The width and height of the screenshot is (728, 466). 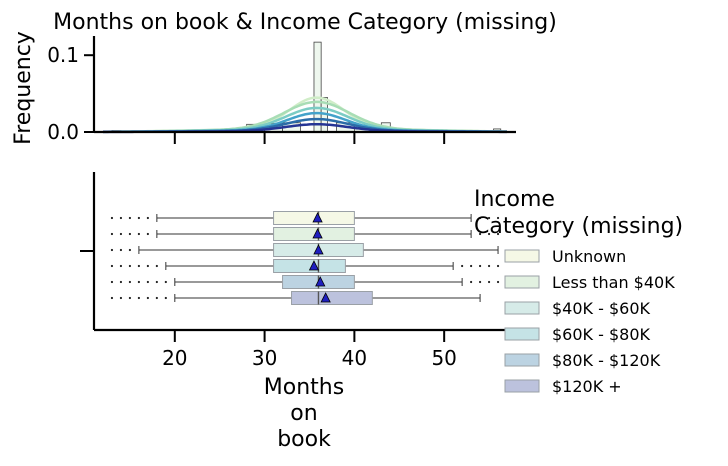 What do you see at coordinates (305, 258) in the screenshot?
I see `boxplot-series` at bounding box center [305, 258].